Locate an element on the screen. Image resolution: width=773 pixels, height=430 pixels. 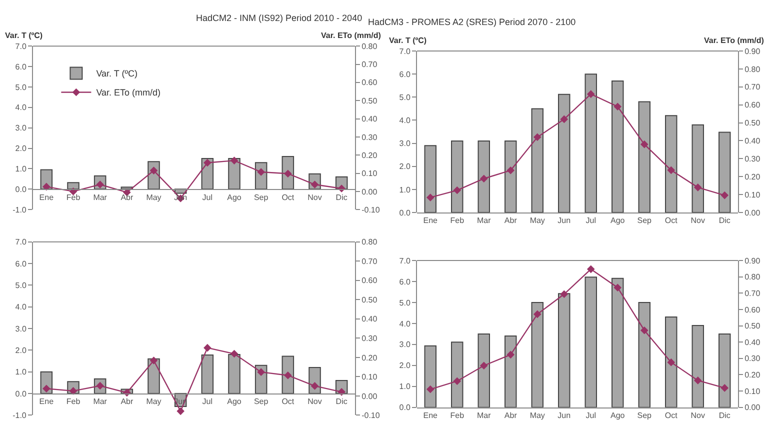
y-tick-label: -1.0 is located at coordinates (19, 415).